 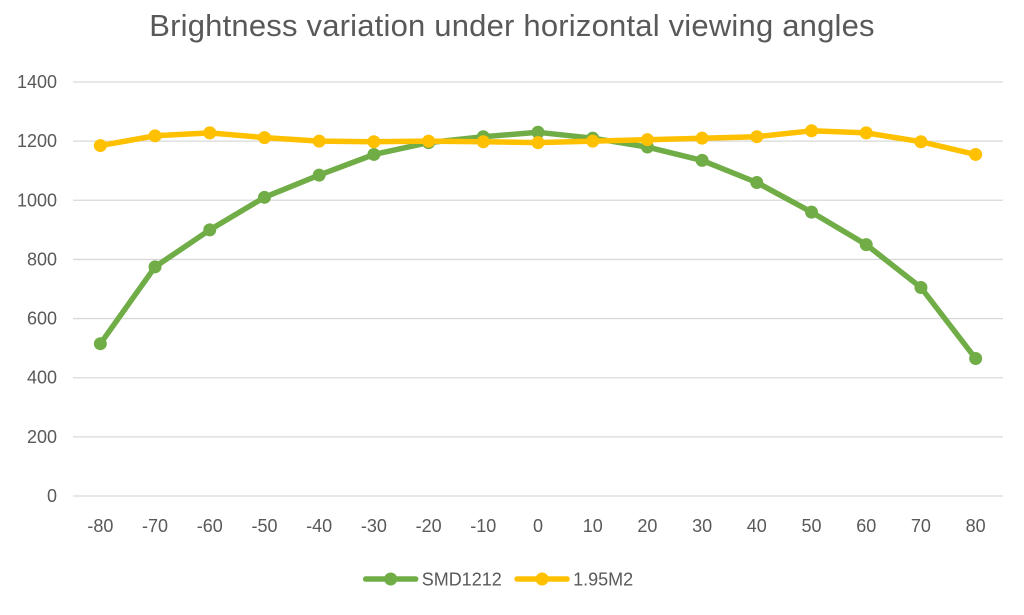 I want to click on x-tick-label: -20, so click(x=429, y=526).